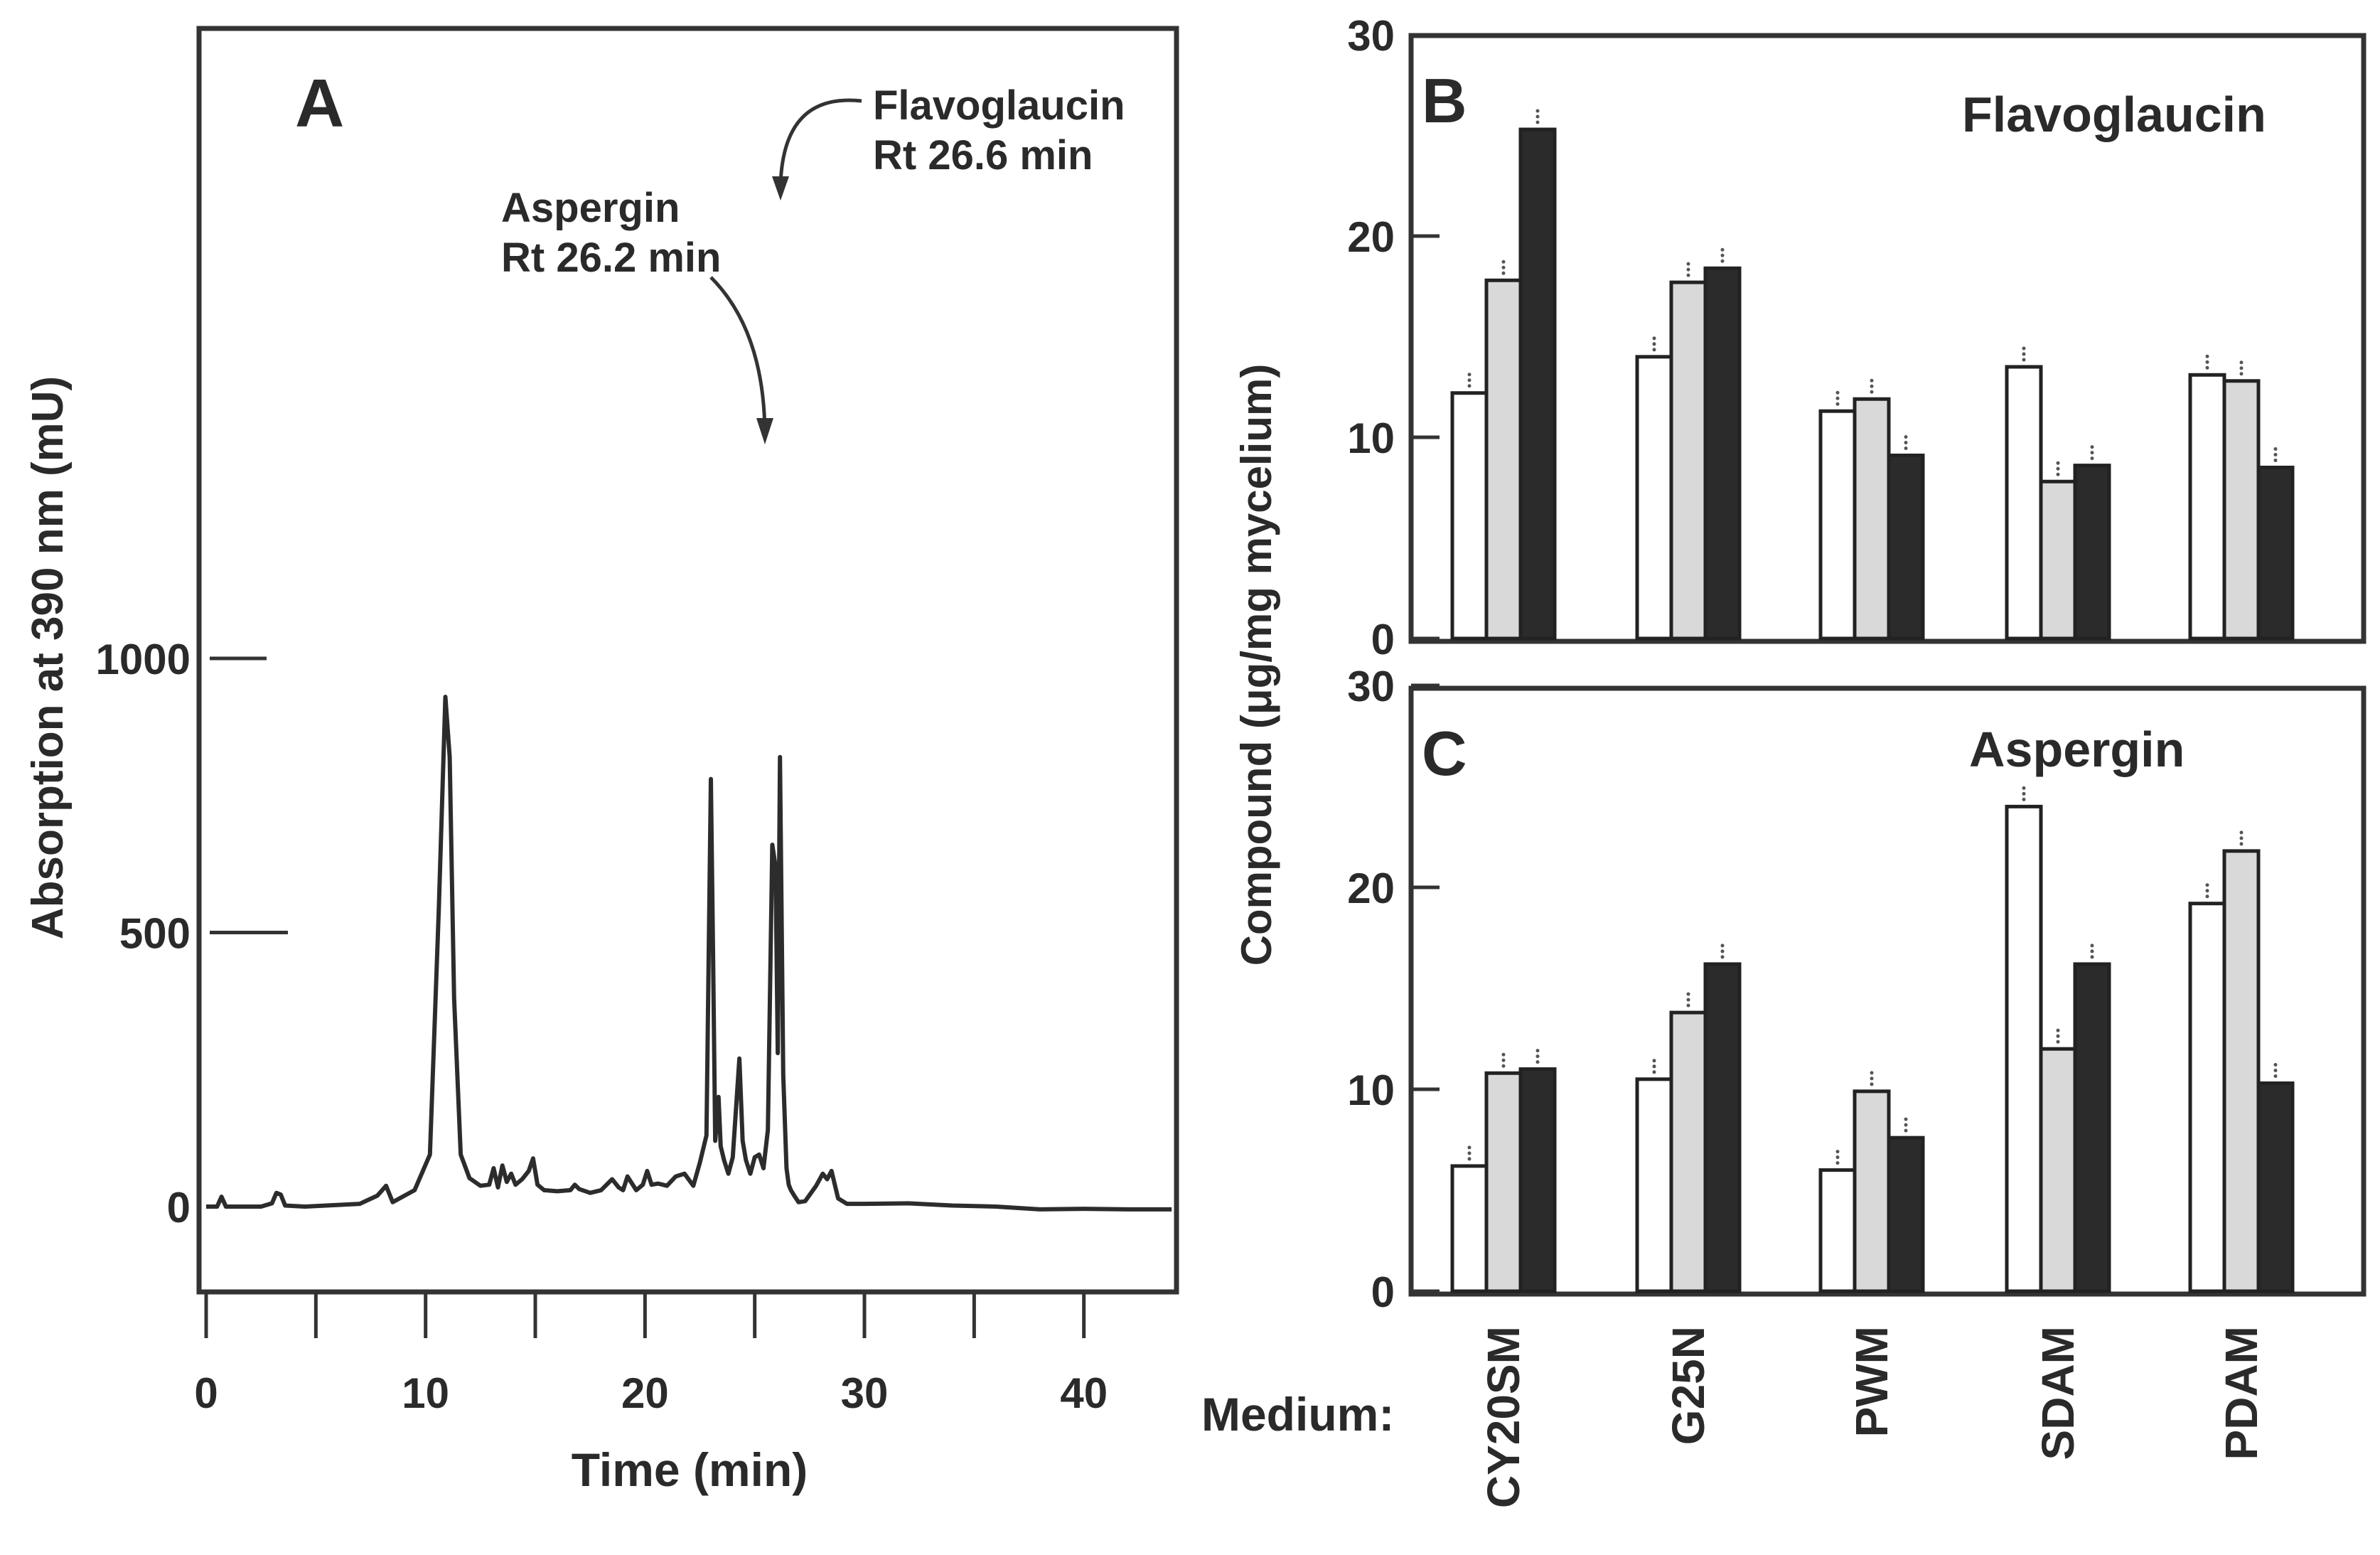 The height and width of the screenshot is (1555, 2380). I want to click on aspergin-arrow-line, so click(738, 355).